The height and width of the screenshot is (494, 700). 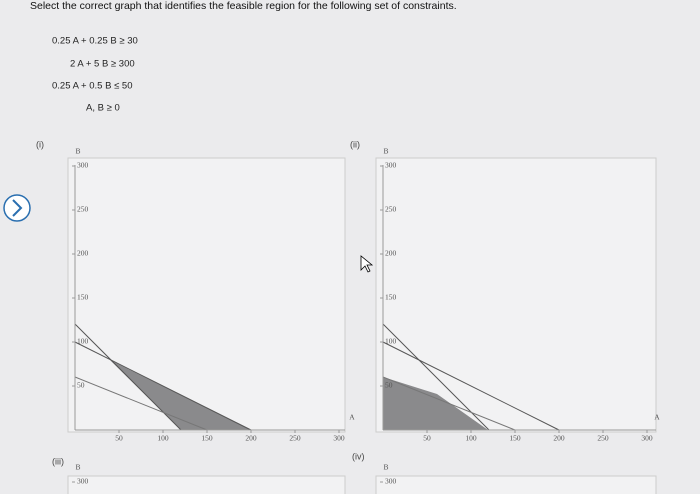 I want to click on nav-circle, so click(x=17, y=208).